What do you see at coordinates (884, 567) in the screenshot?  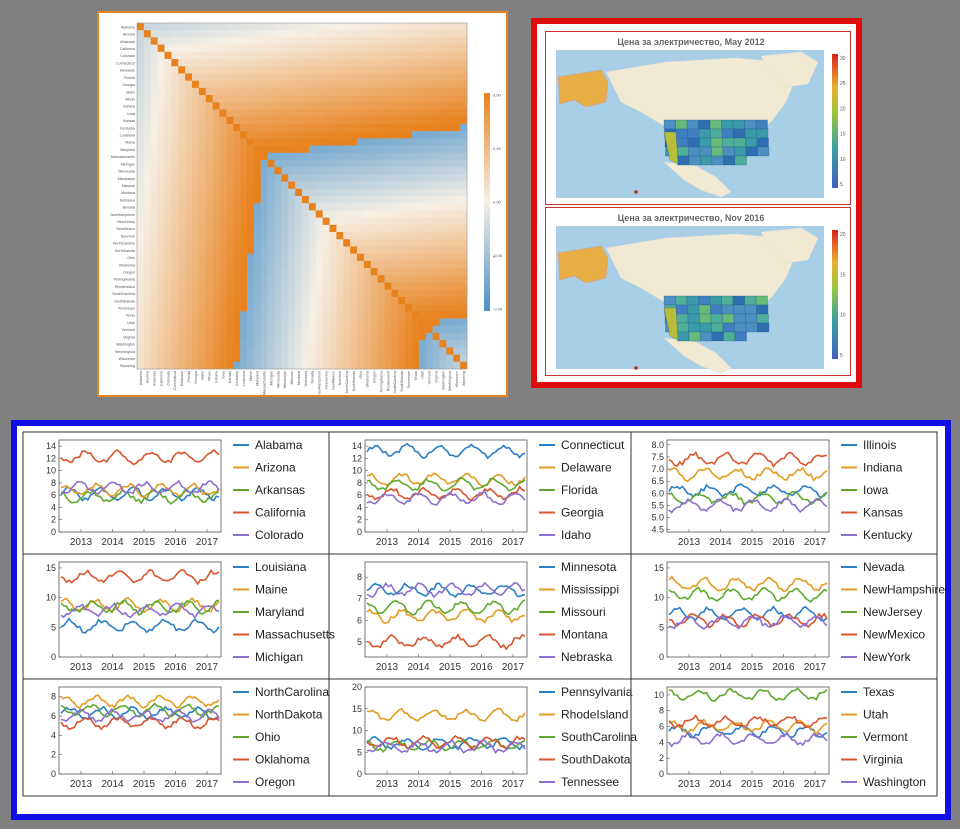 I see `legend-entry: Nevada` at bounding box center [884, 567].